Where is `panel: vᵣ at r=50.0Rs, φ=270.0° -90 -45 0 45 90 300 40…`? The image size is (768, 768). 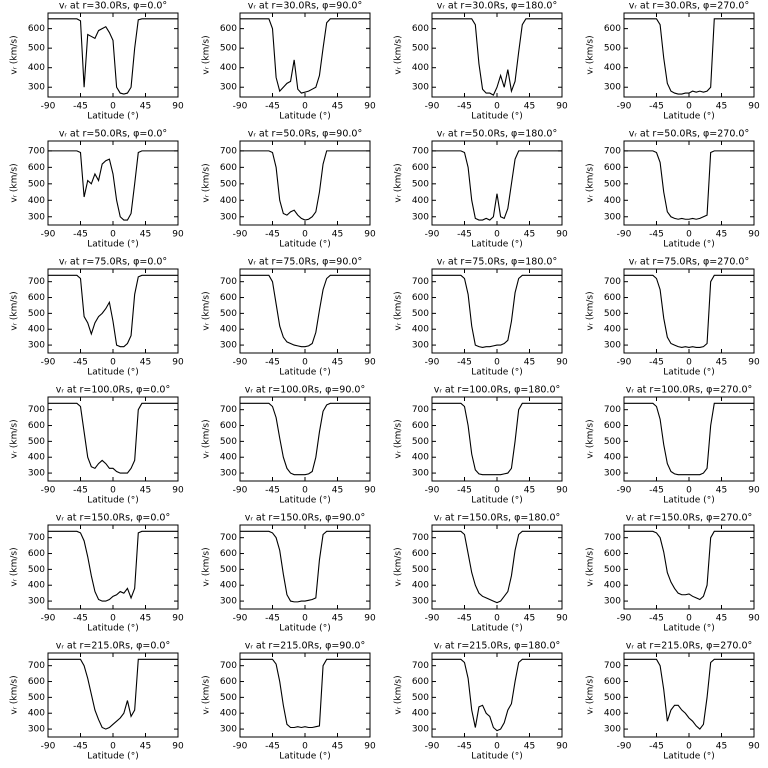
panel: vᵣ at r=50.0Rs, φ=270.0° -90 -45 0 45 90 300 40… is located at coordinates (673, 189).